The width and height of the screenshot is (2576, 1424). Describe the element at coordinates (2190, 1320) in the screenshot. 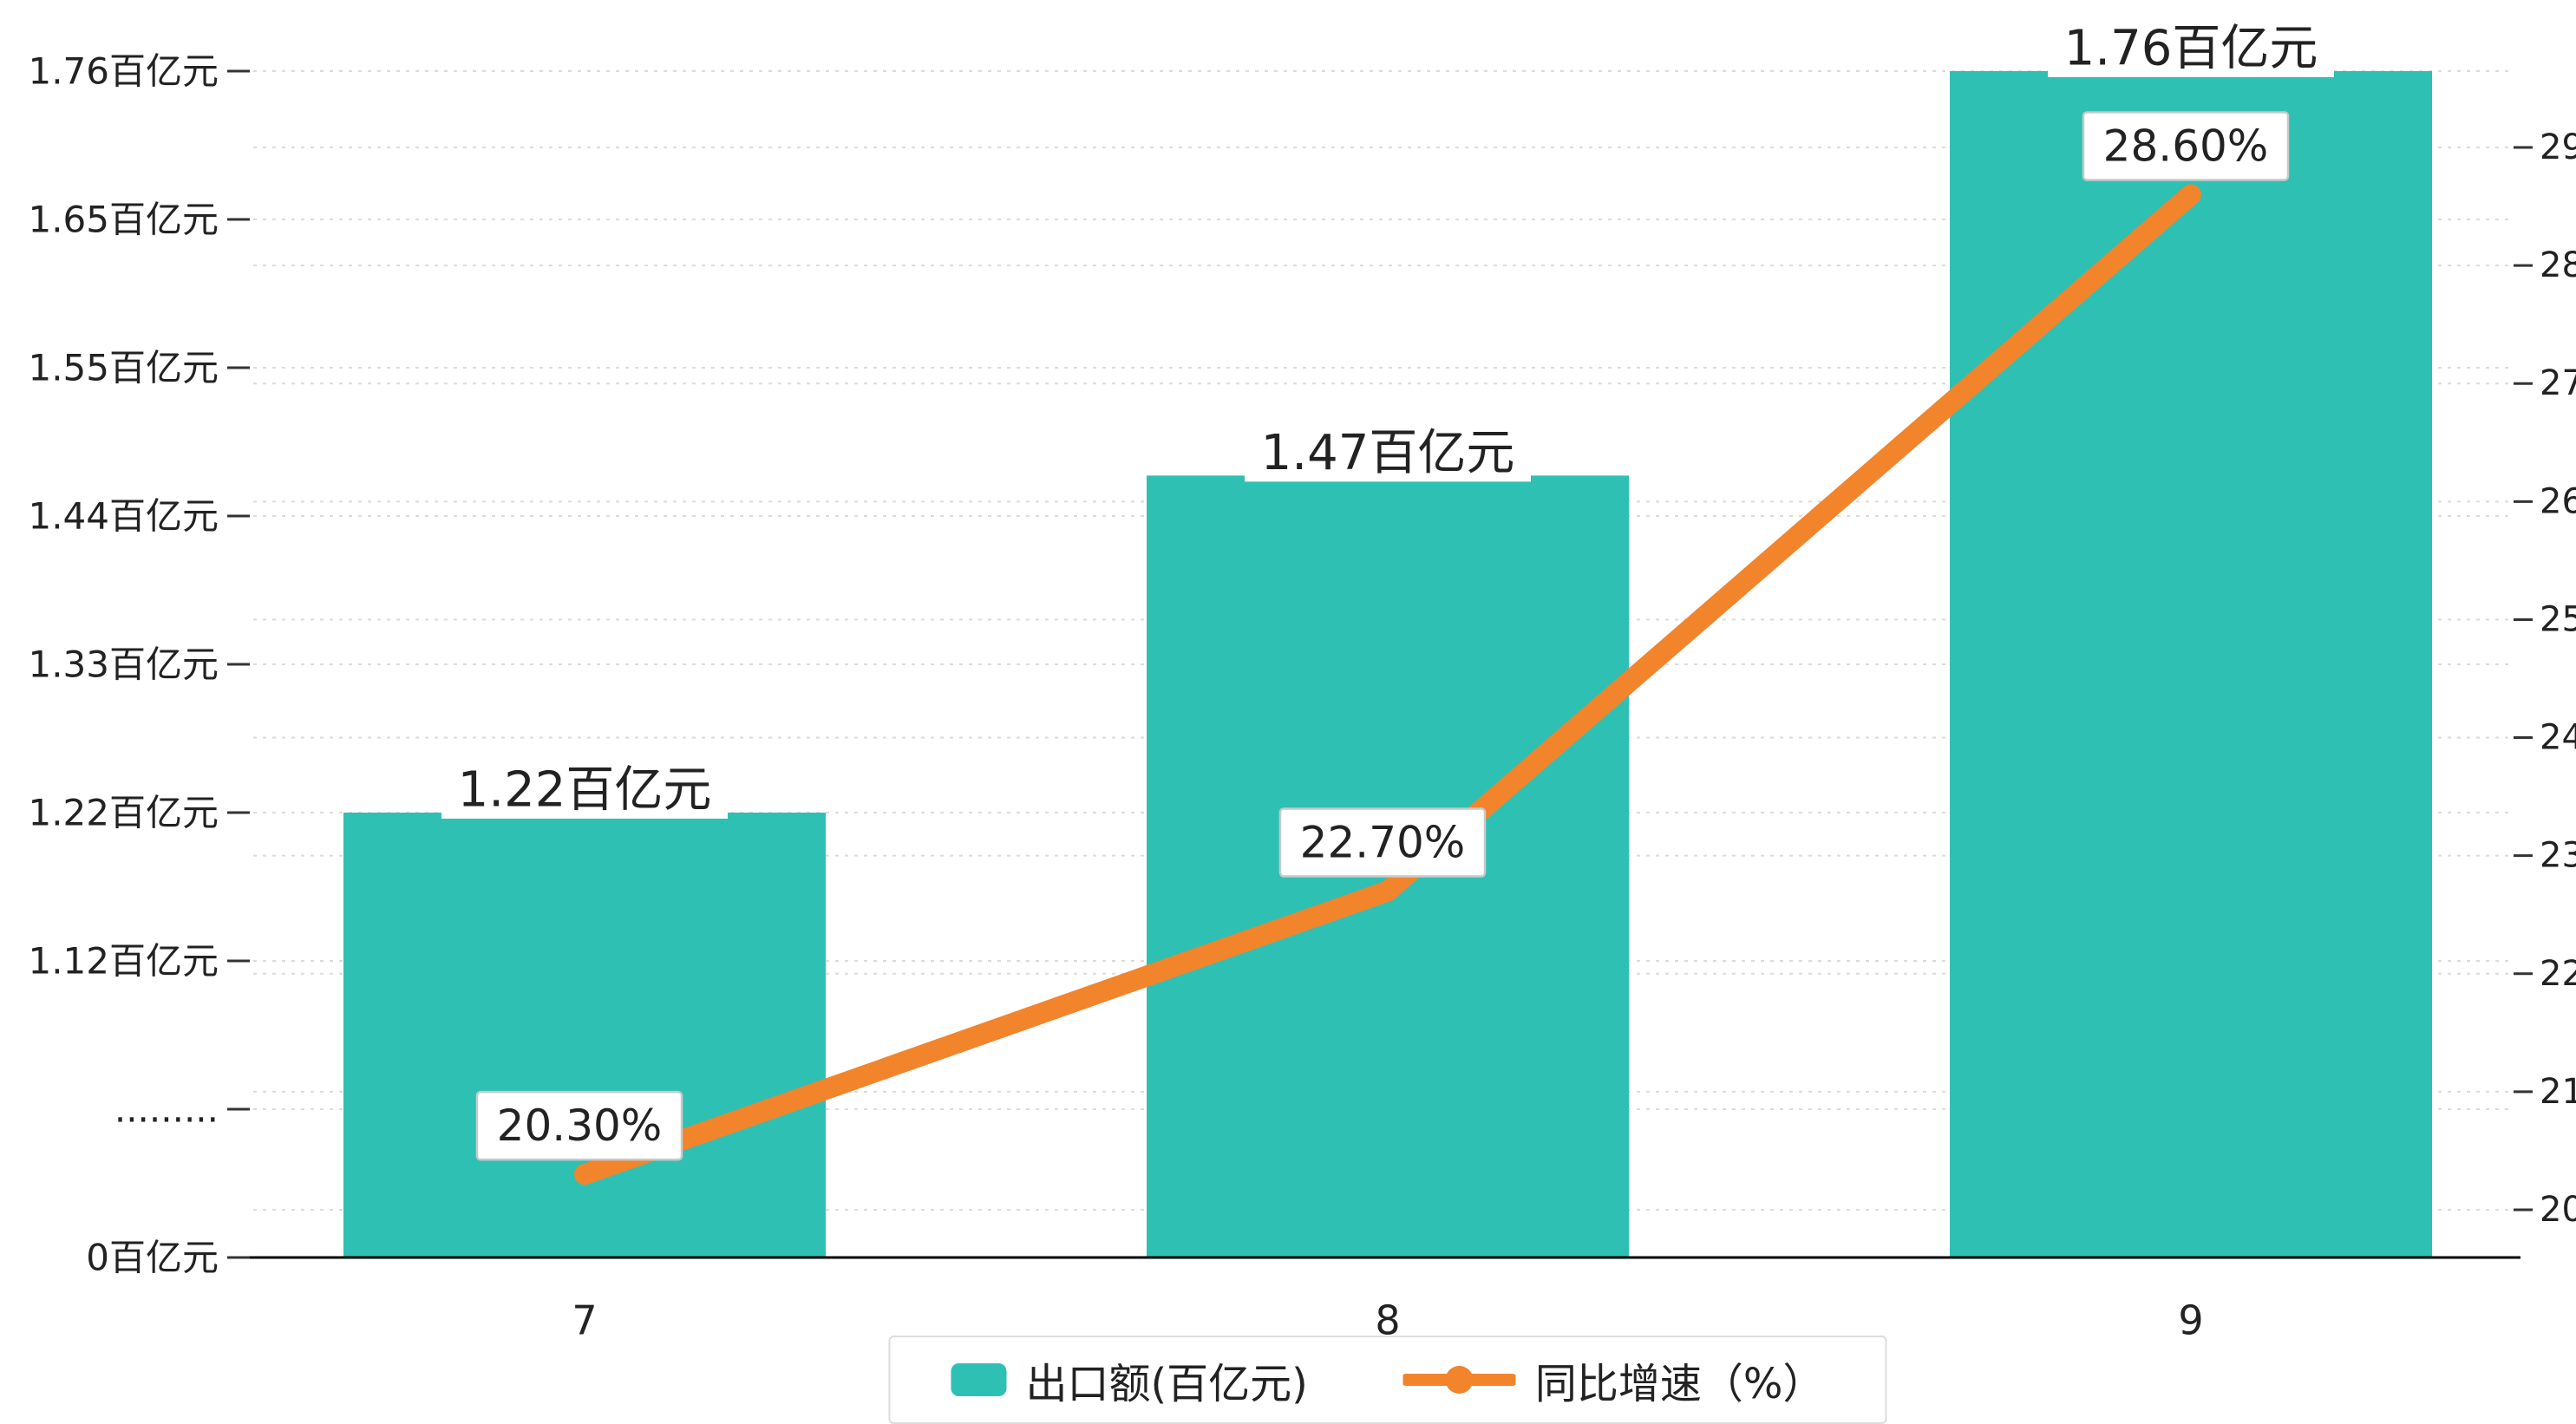

I see `x-axis-label: 9` at that location.